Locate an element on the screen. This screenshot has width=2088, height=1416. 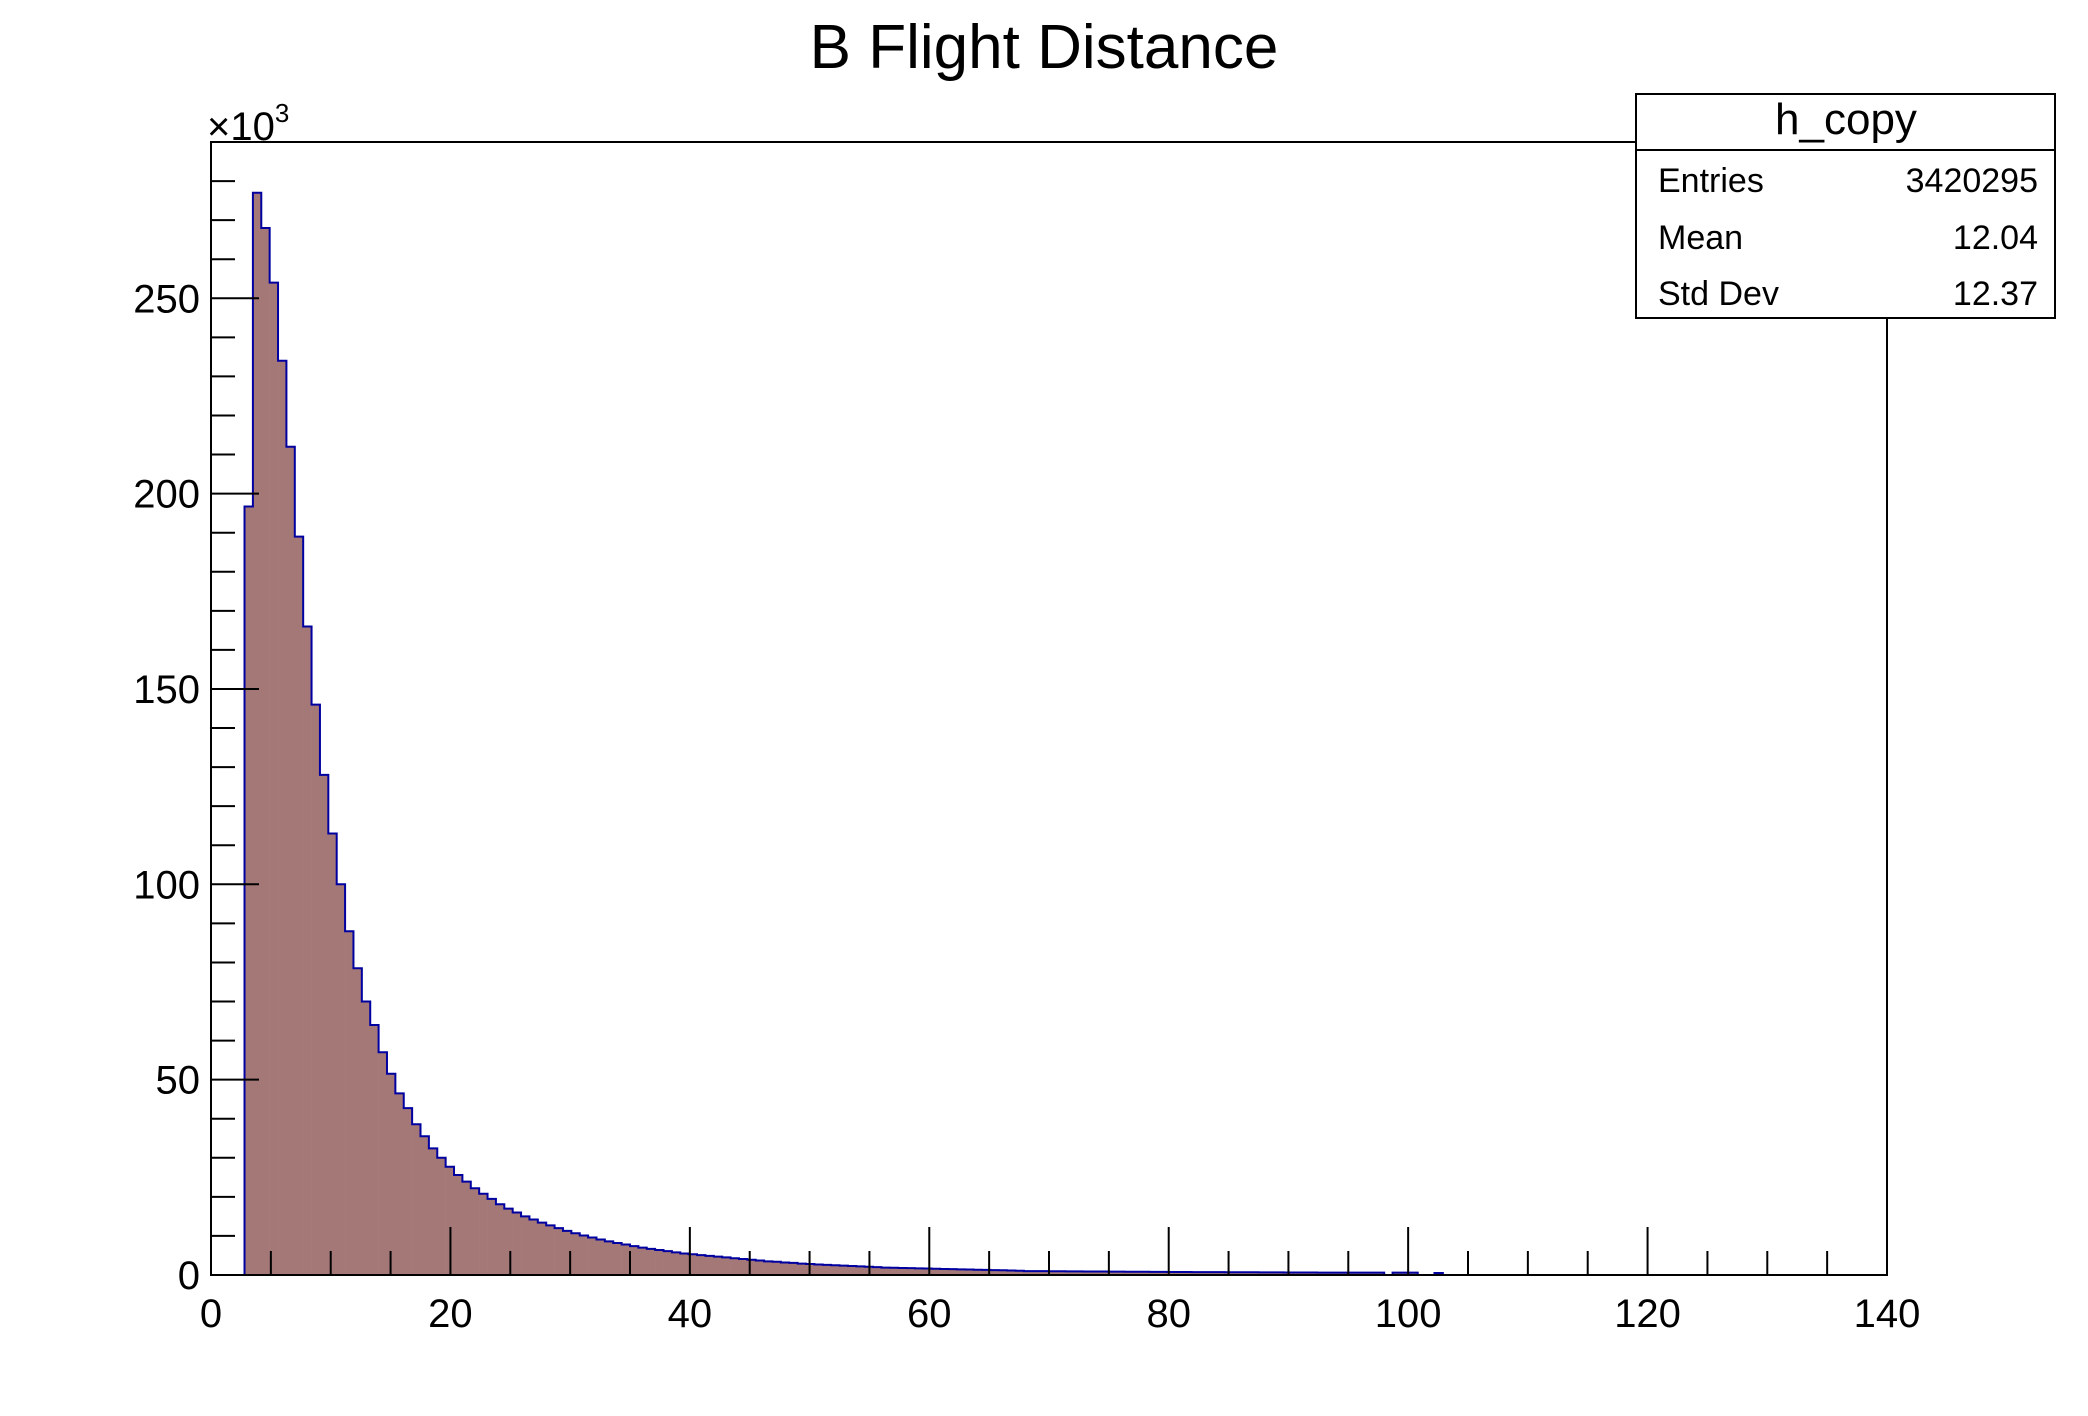
stats-box-title: h_copy is located at coordinates (1846, 119).